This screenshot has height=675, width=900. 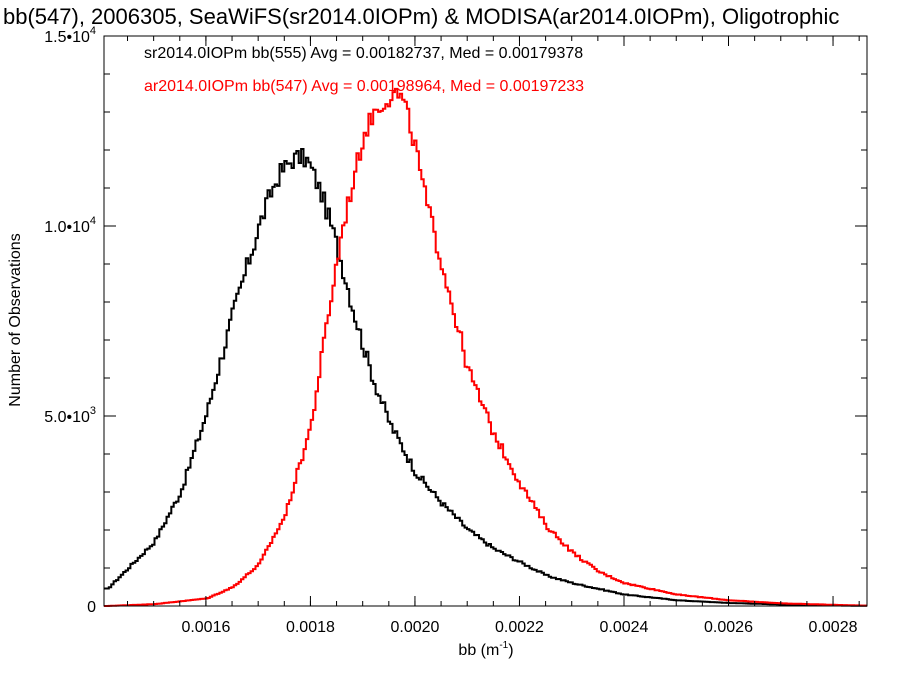 I want to click on y-tick-label: 1.5•104, so click(x=70, y=35).